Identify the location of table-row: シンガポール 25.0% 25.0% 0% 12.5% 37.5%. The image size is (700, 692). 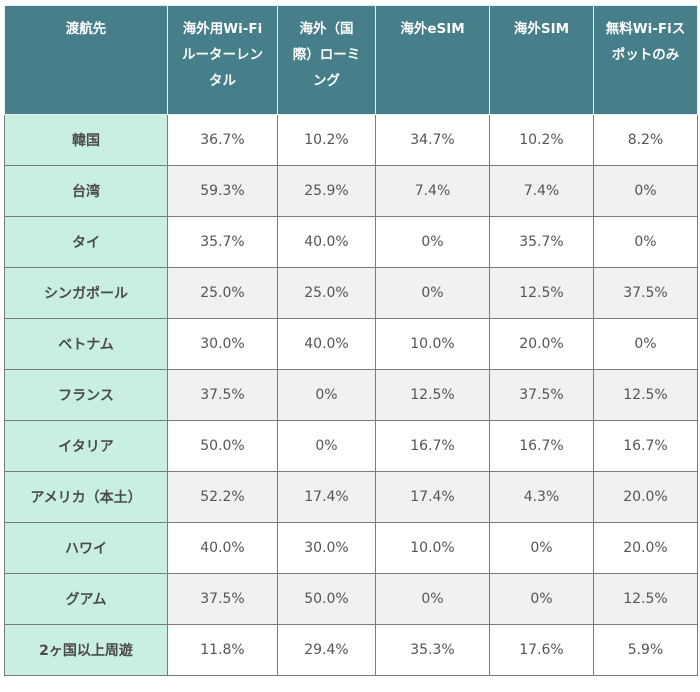
(351, 293).